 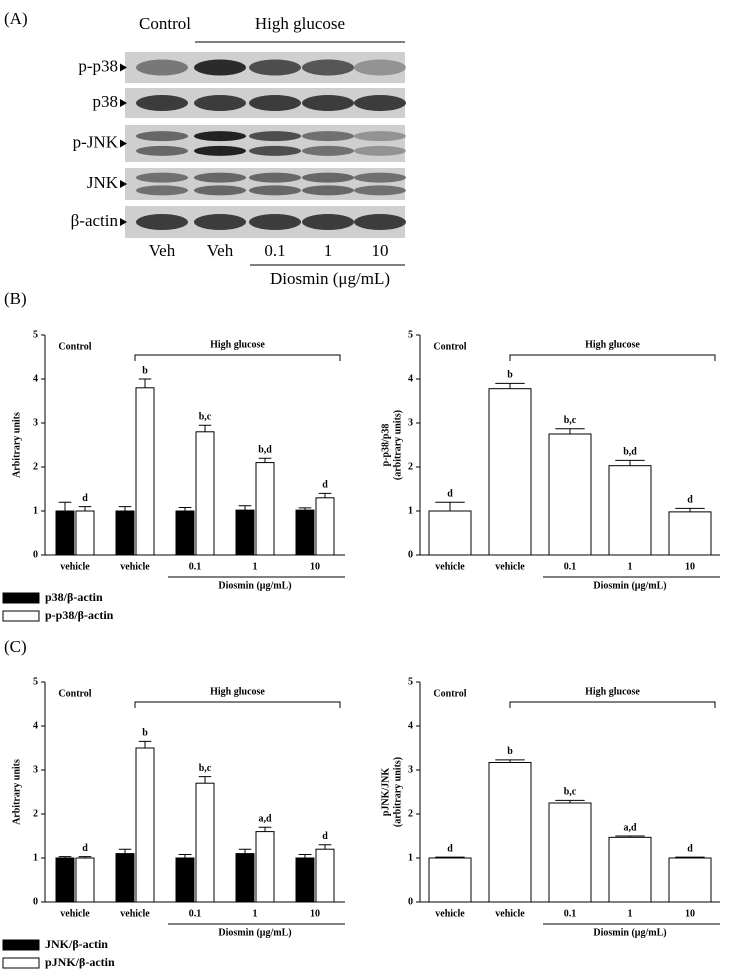 I want to click on blot-diosmin: Diosmin (μg/mL), so click(x=330, y=278).